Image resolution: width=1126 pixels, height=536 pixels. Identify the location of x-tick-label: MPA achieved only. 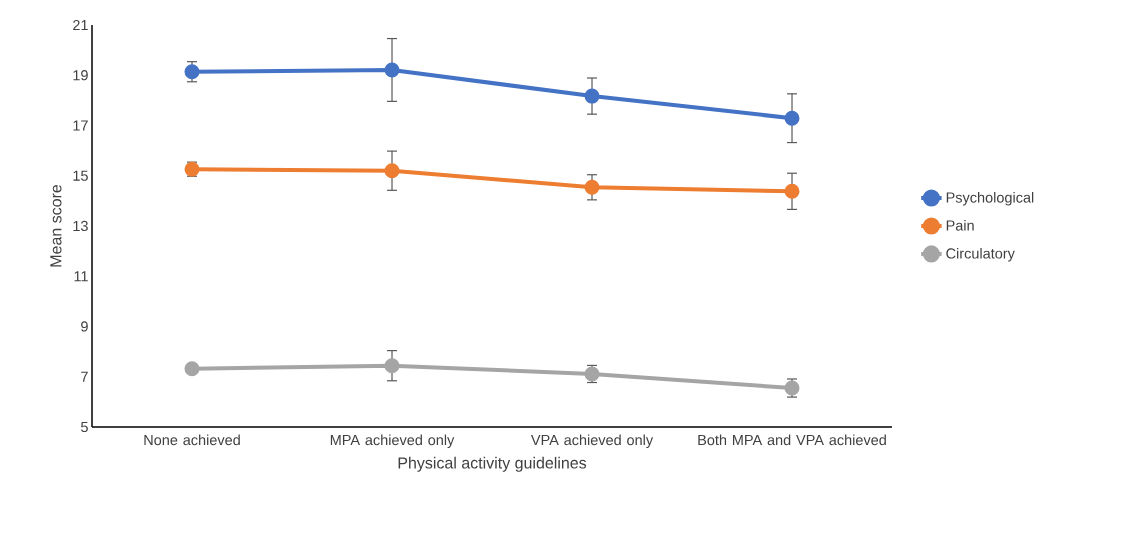
(392, 441).